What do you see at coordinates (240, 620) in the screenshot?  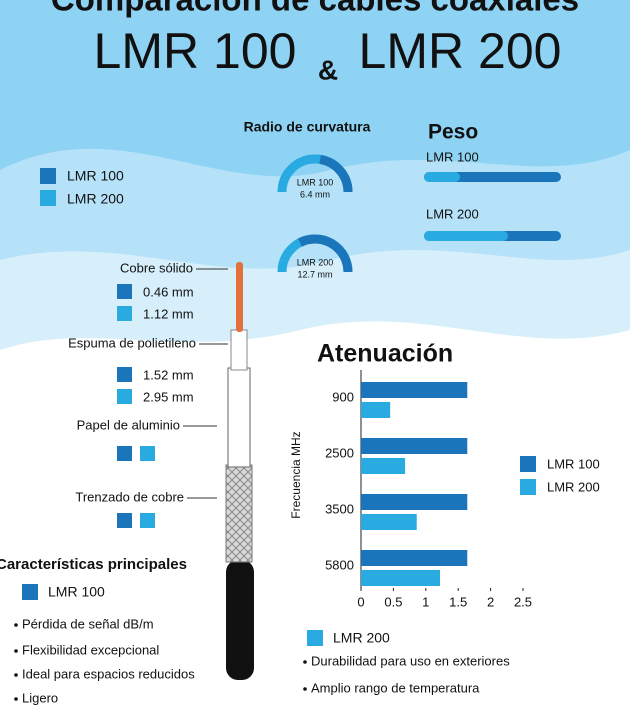 I see `cable-jacket` at bounding box center [240, 620].